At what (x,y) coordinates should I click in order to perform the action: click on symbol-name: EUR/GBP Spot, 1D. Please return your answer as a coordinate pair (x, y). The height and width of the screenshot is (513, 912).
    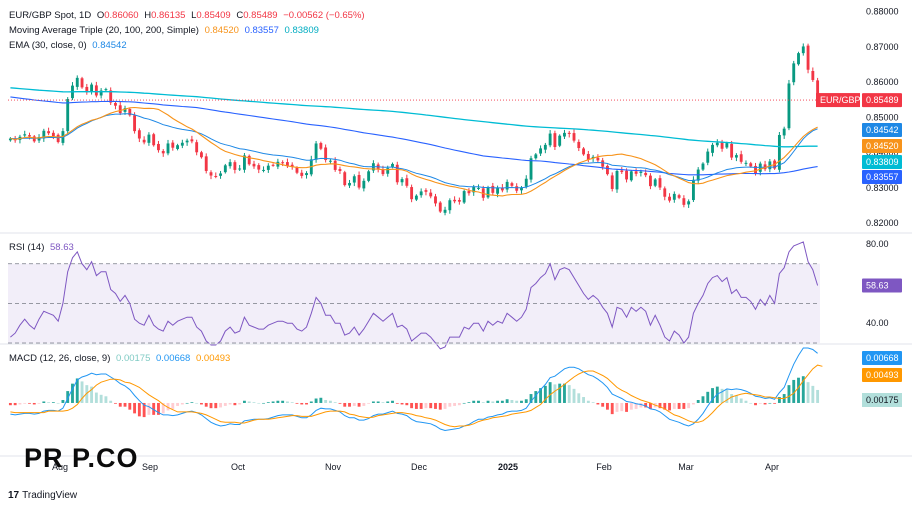
    Looking at the image, I should click on (50, 15).